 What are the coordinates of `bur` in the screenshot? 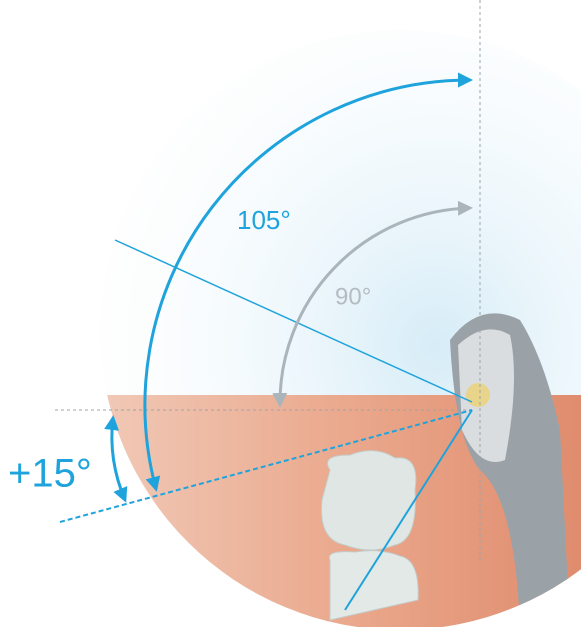 It's located at (478, 395).